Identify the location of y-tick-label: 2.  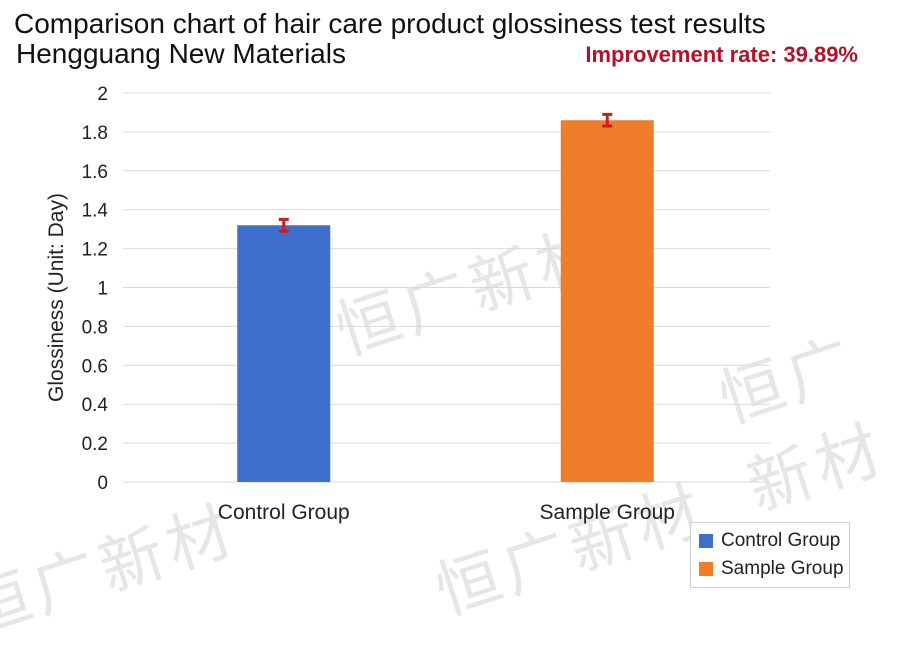
(102, 94).